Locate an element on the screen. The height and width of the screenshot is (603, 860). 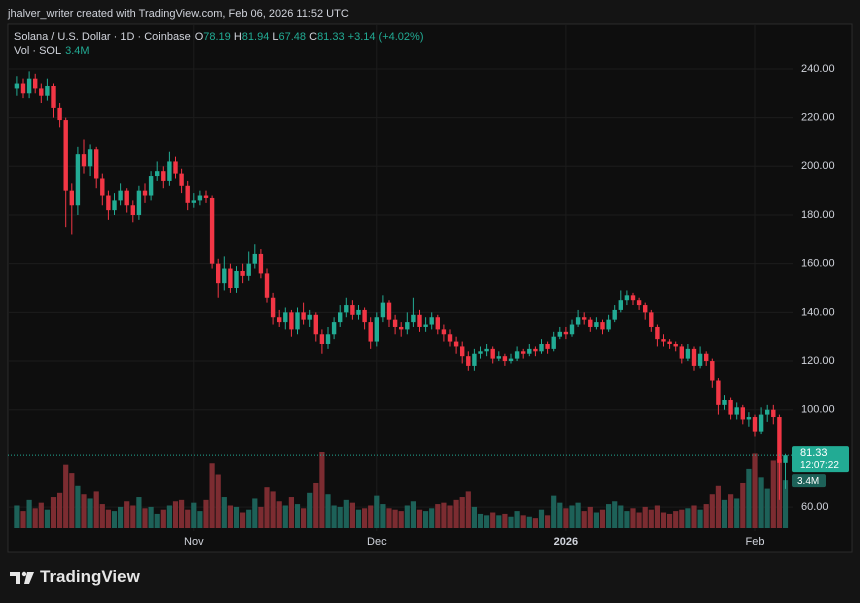
x-tick-label: Dec is located at coordinates (377, 542).